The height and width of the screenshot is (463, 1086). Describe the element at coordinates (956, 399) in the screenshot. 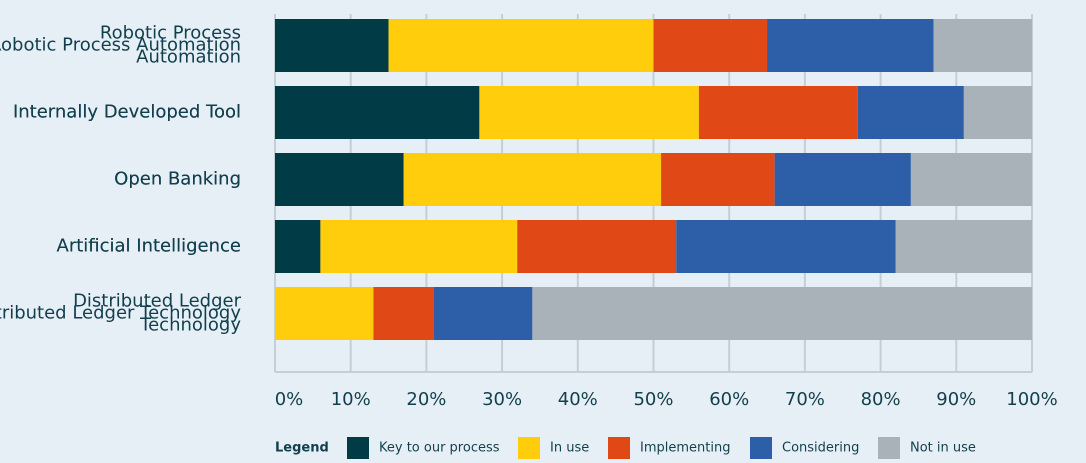

I see `x-tick-label: 90%` at that location.